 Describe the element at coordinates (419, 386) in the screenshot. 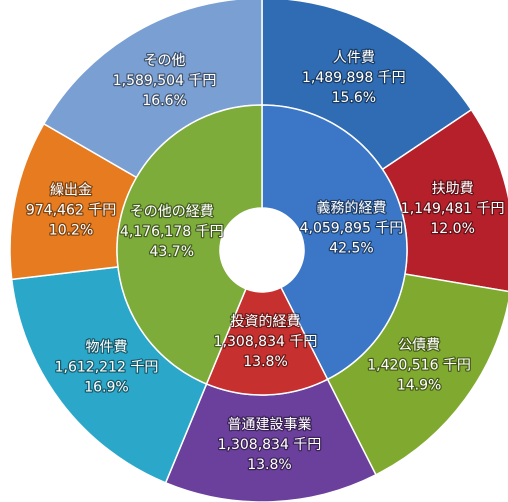

I see `segment-percent: 14.9%` at that location.